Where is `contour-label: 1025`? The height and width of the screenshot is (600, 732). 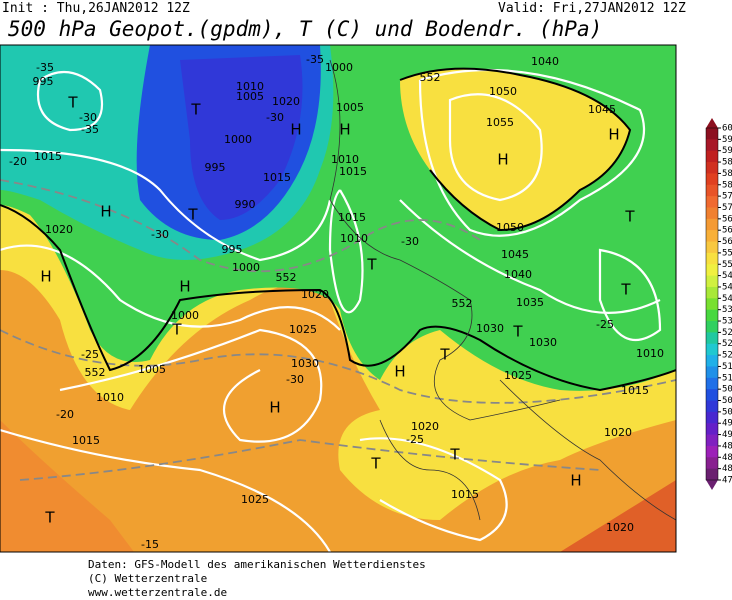
contour-label: 1025 is located at coordinates (255, 499).